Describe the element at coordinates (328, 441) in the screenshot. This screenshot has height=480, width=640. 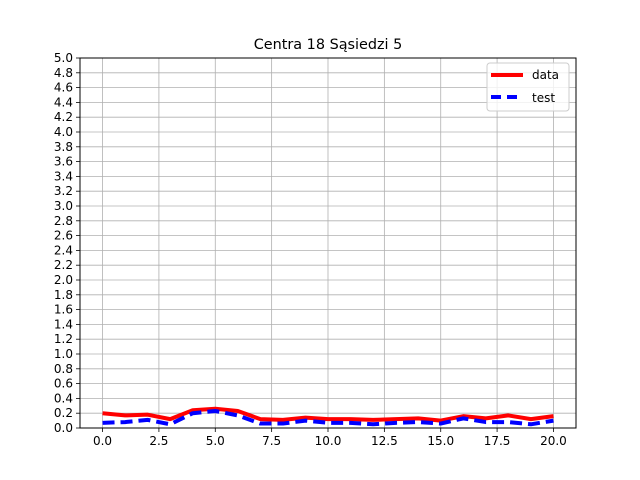
I see `x-tick-label: 10.0` at that location.